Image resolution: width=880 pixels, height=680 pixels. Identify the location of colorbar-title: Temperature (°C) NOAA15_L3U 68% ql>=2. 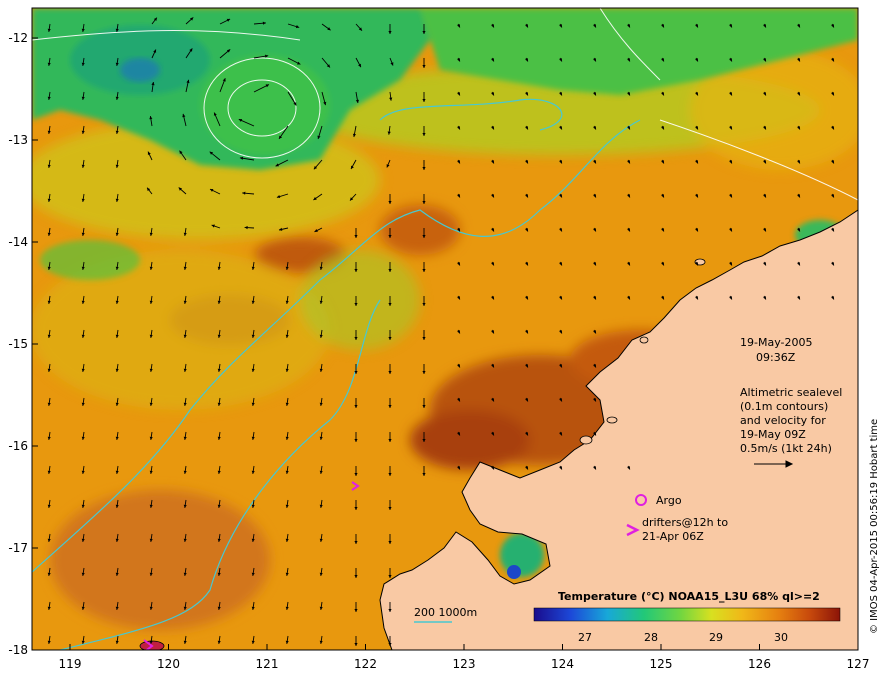
(689, 596).